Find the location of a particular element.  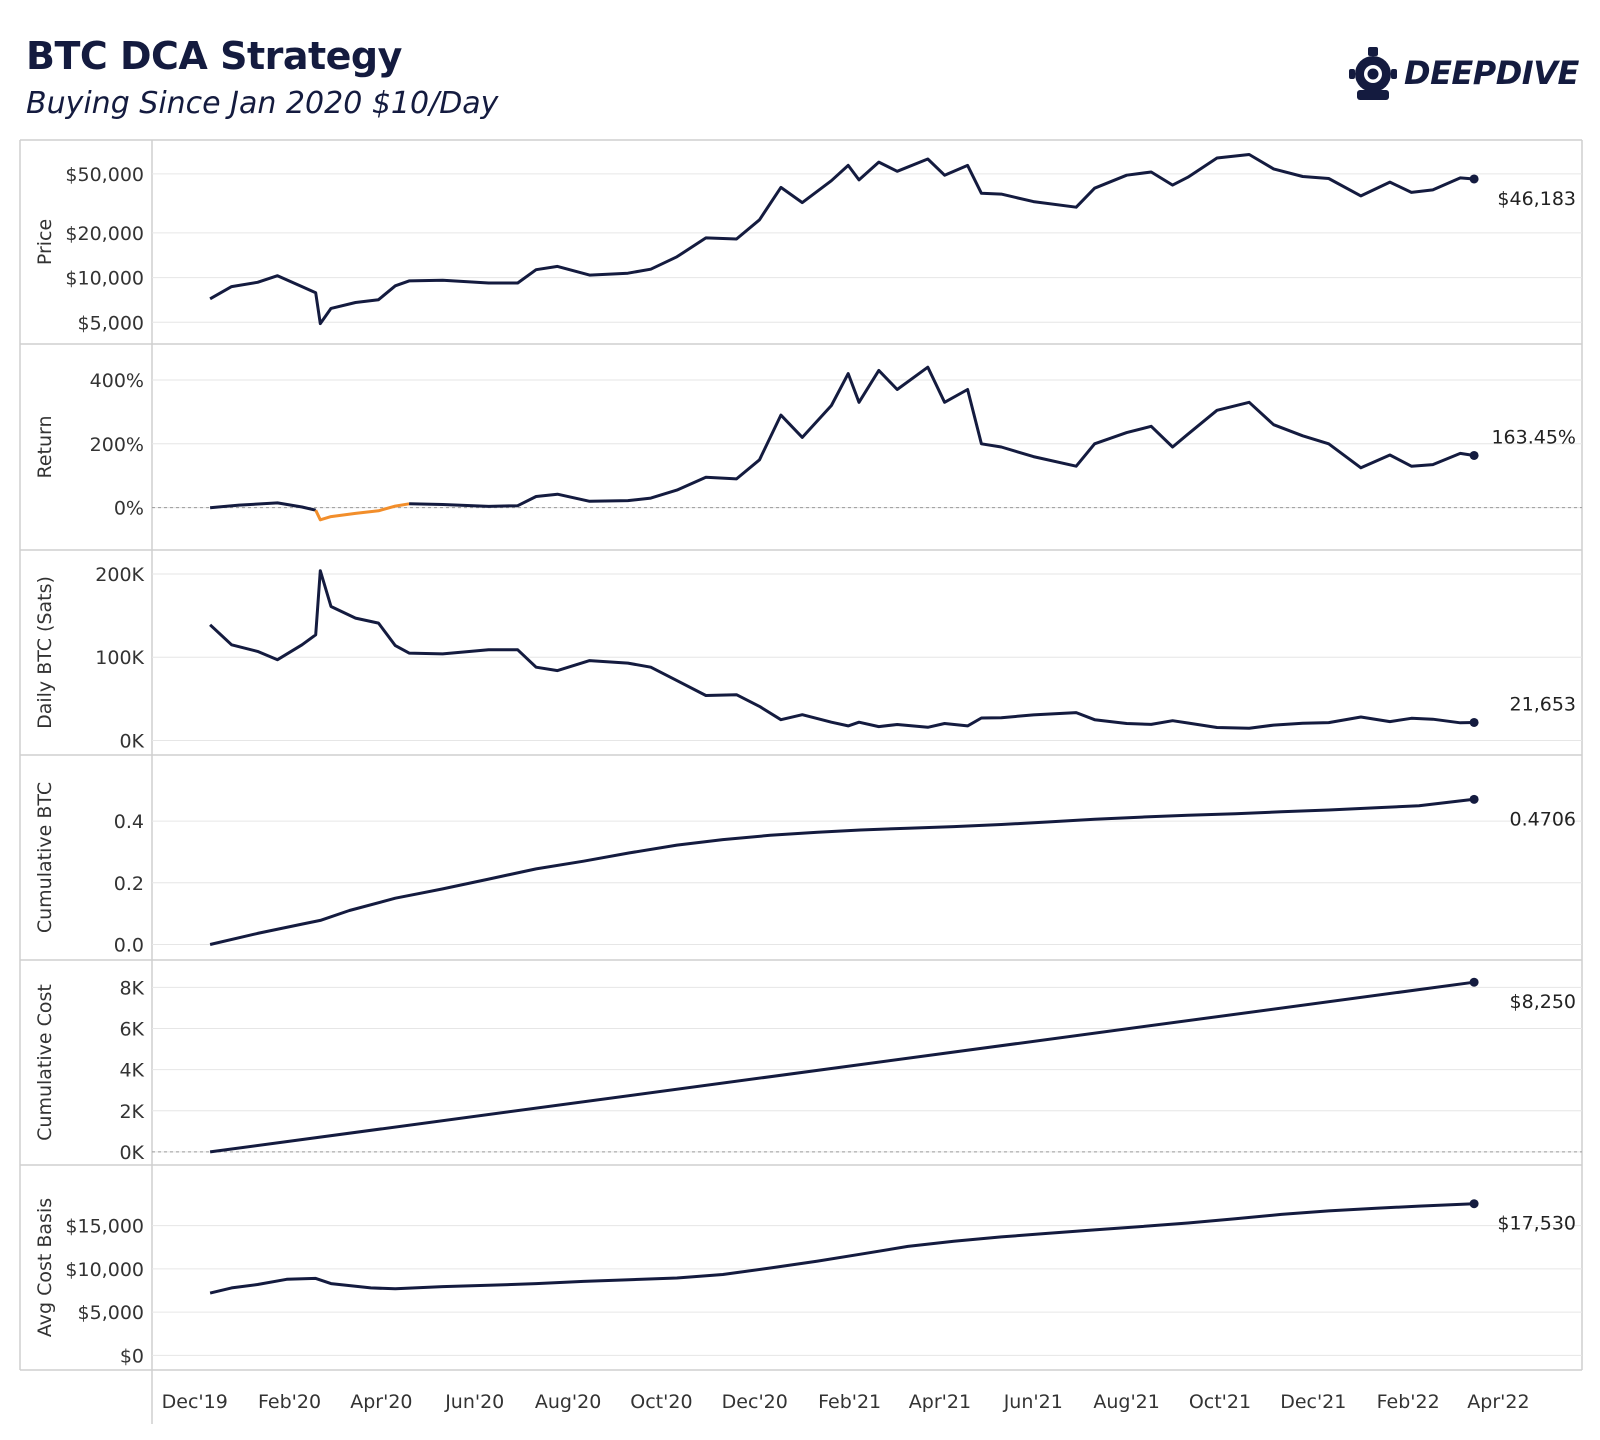

y-tick-label: 100K is located at coordinates (119, 658).